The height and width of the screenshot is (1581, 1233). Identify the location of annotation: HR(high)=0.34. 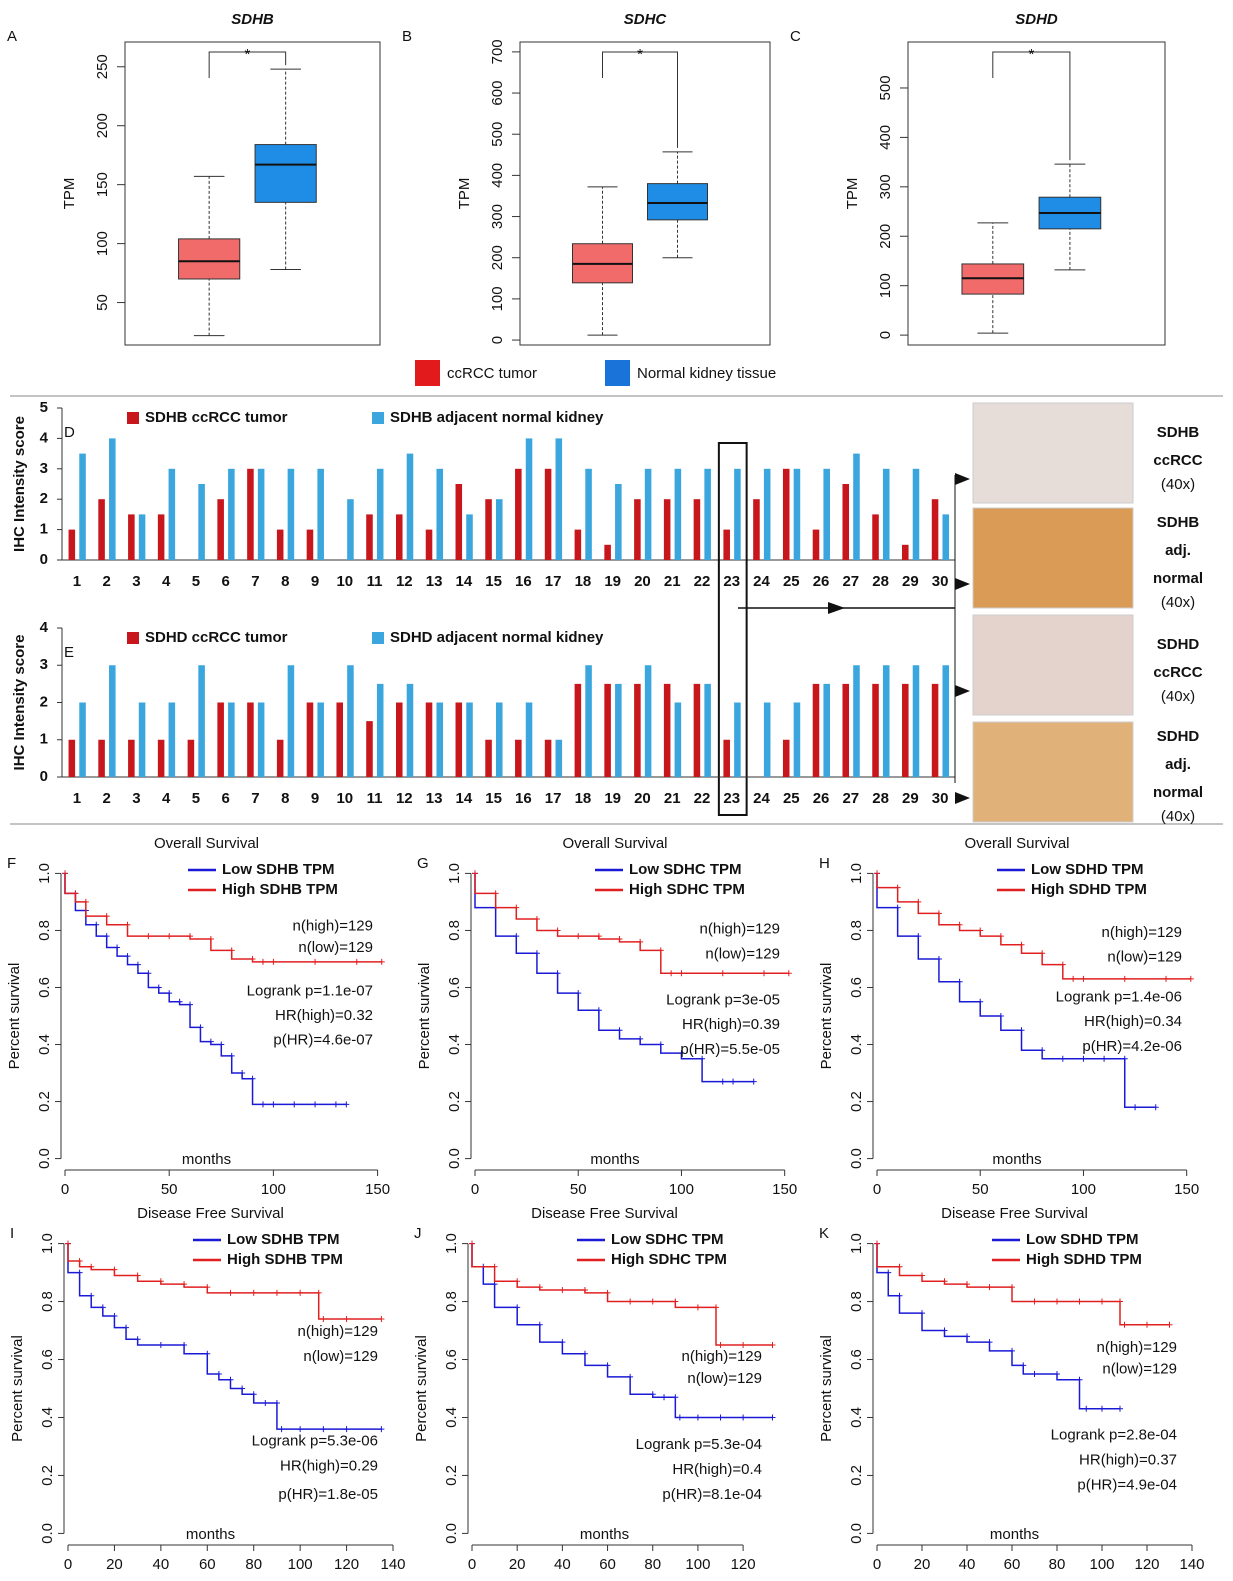
(1133, 1021).